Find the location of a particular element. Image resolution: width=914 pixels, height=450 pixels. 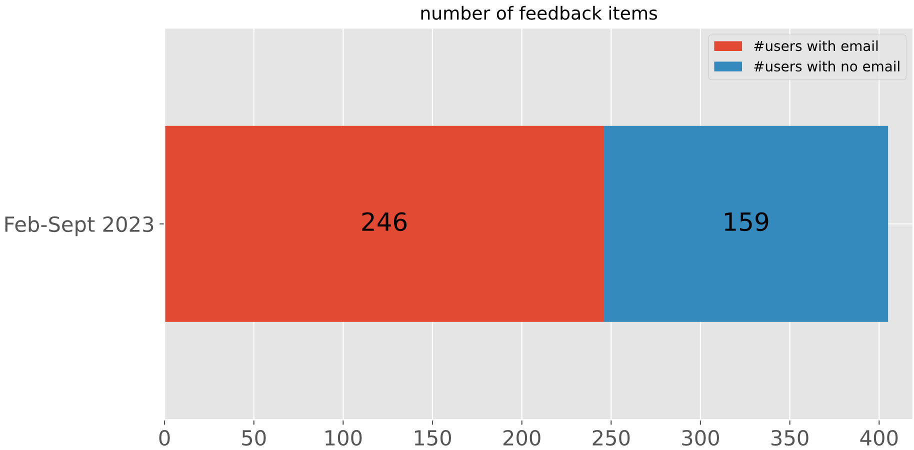

x-tick-label: 50 is located at coordinates (254, 438).